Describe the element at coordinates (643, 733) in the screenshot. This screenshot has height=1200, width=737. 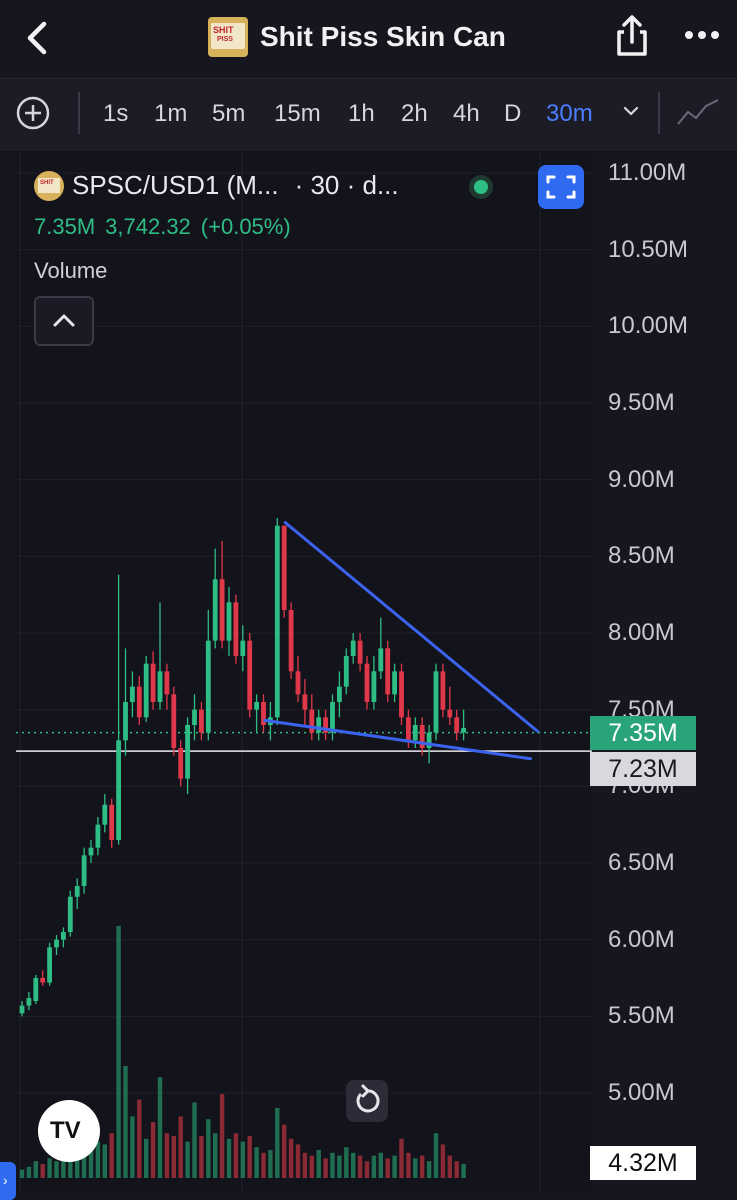
I see `current-price-tag: 7.35M` at that location.